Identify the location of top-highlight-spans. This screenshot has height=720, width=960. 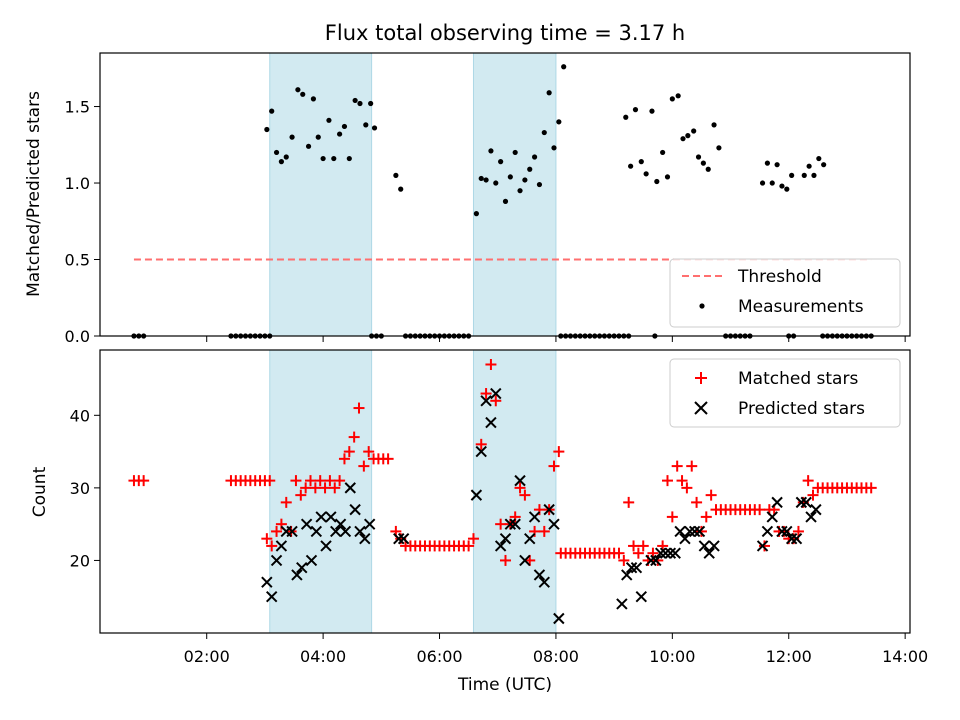
(413, 194).